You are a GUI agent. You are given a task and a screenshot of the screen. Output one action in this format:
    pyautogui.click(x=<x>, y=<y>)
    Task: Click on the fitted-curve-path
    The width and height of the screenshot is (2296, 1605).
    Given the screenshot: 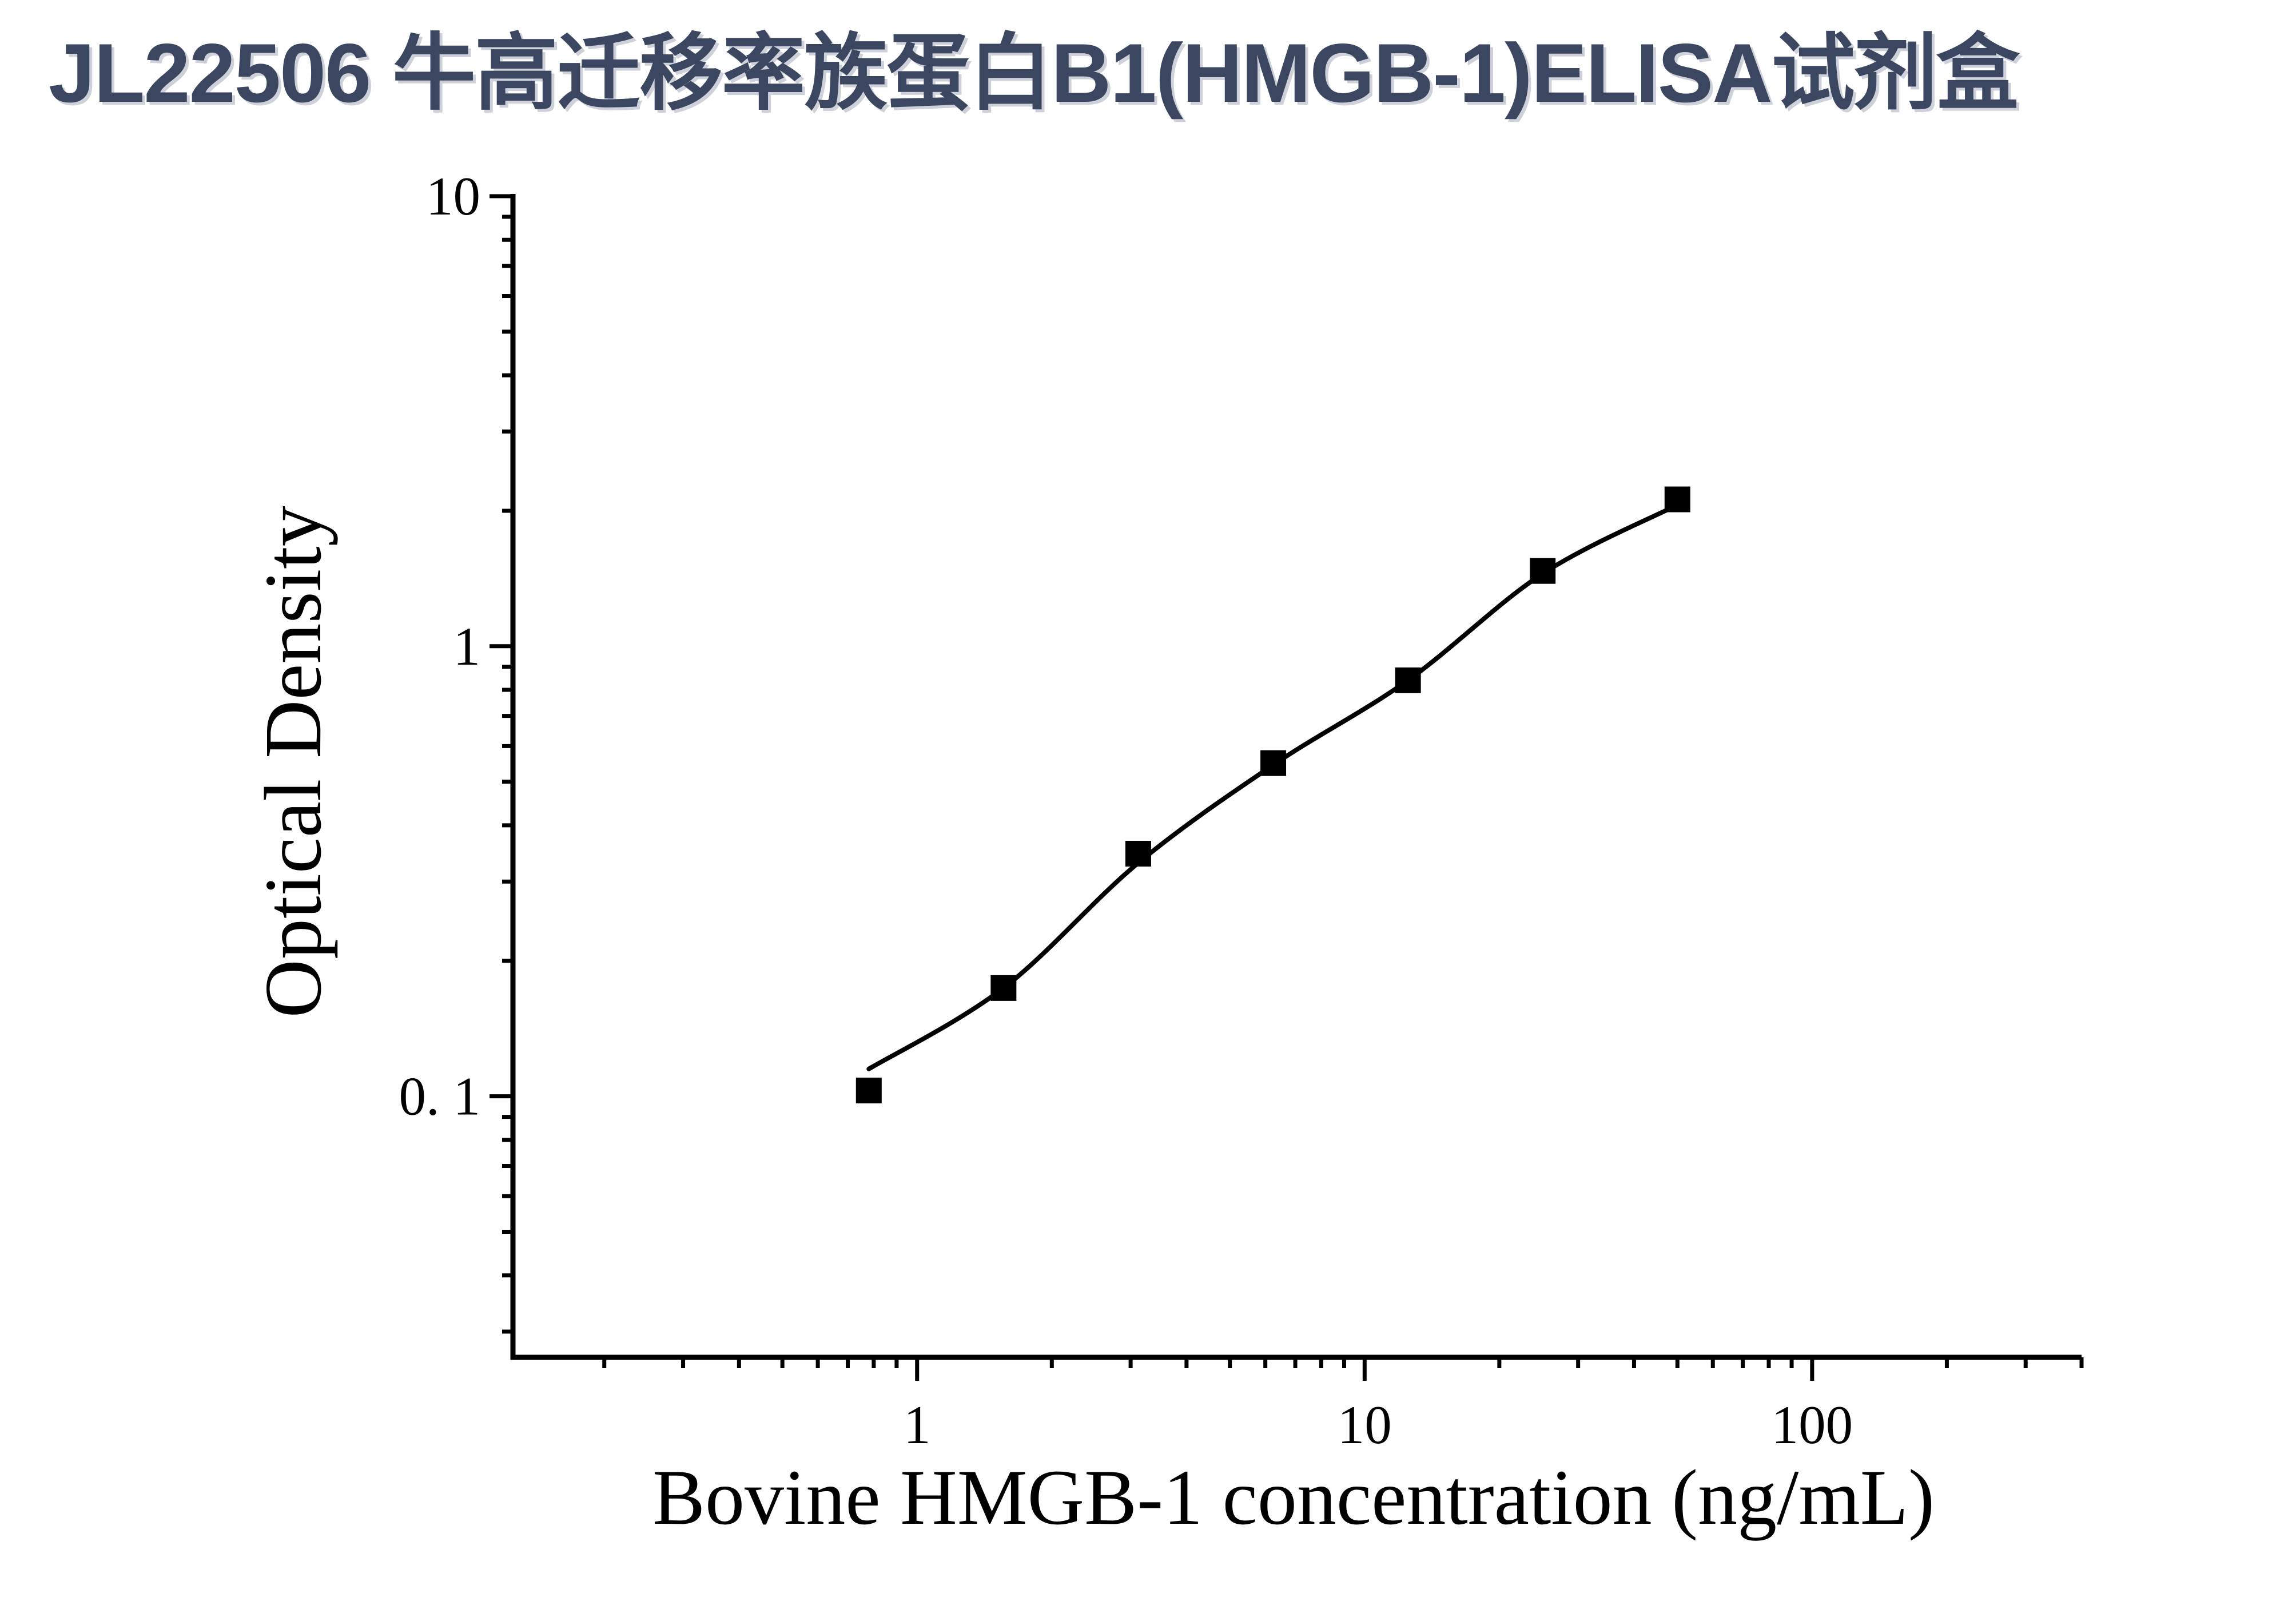 What is the action you would take?
    pyautogui.click(x=1273, y=786)
    